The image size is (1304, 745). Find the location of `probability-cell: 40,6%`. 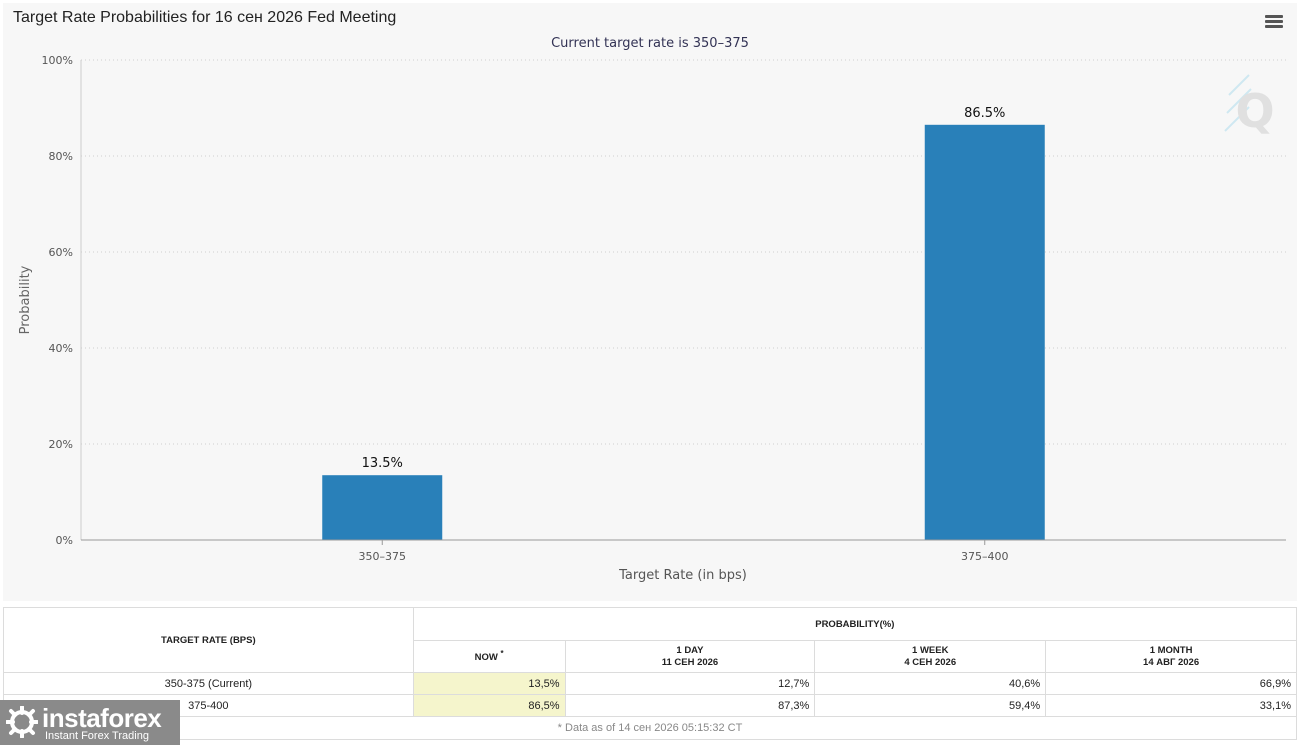

probability-cell: 40,6% is located at coordinates (930, 683).